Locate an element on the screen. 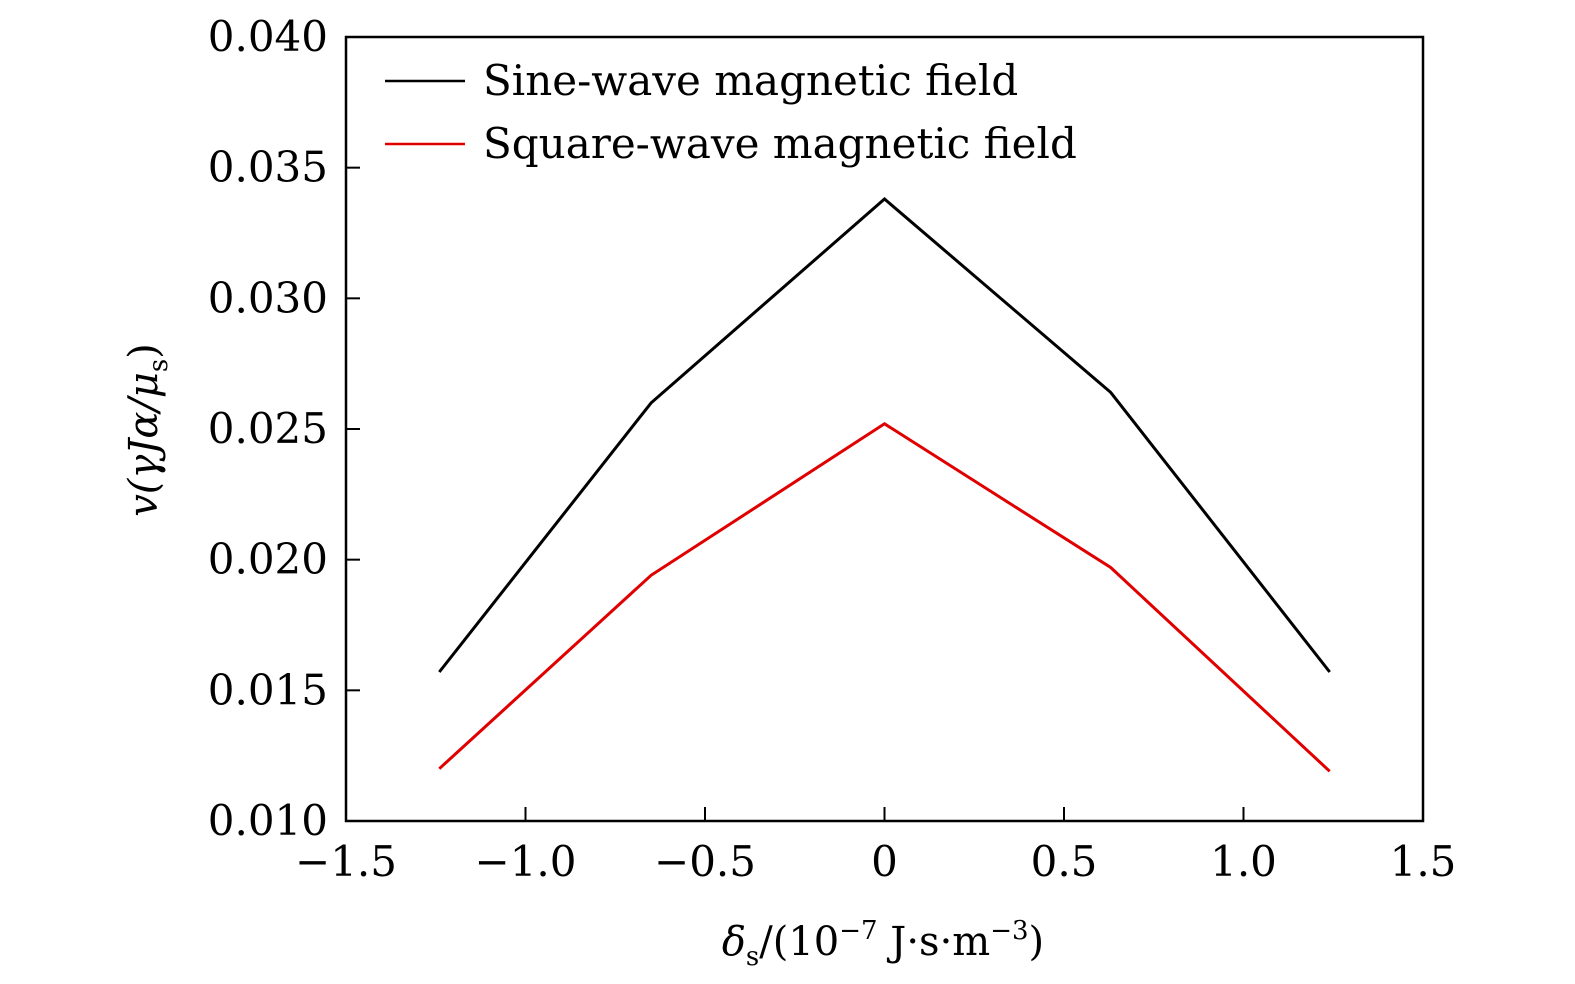 The height and width of the screenshot is (984, 1575). y-tick-label: 0.030 is located at coordinates (268, 297).